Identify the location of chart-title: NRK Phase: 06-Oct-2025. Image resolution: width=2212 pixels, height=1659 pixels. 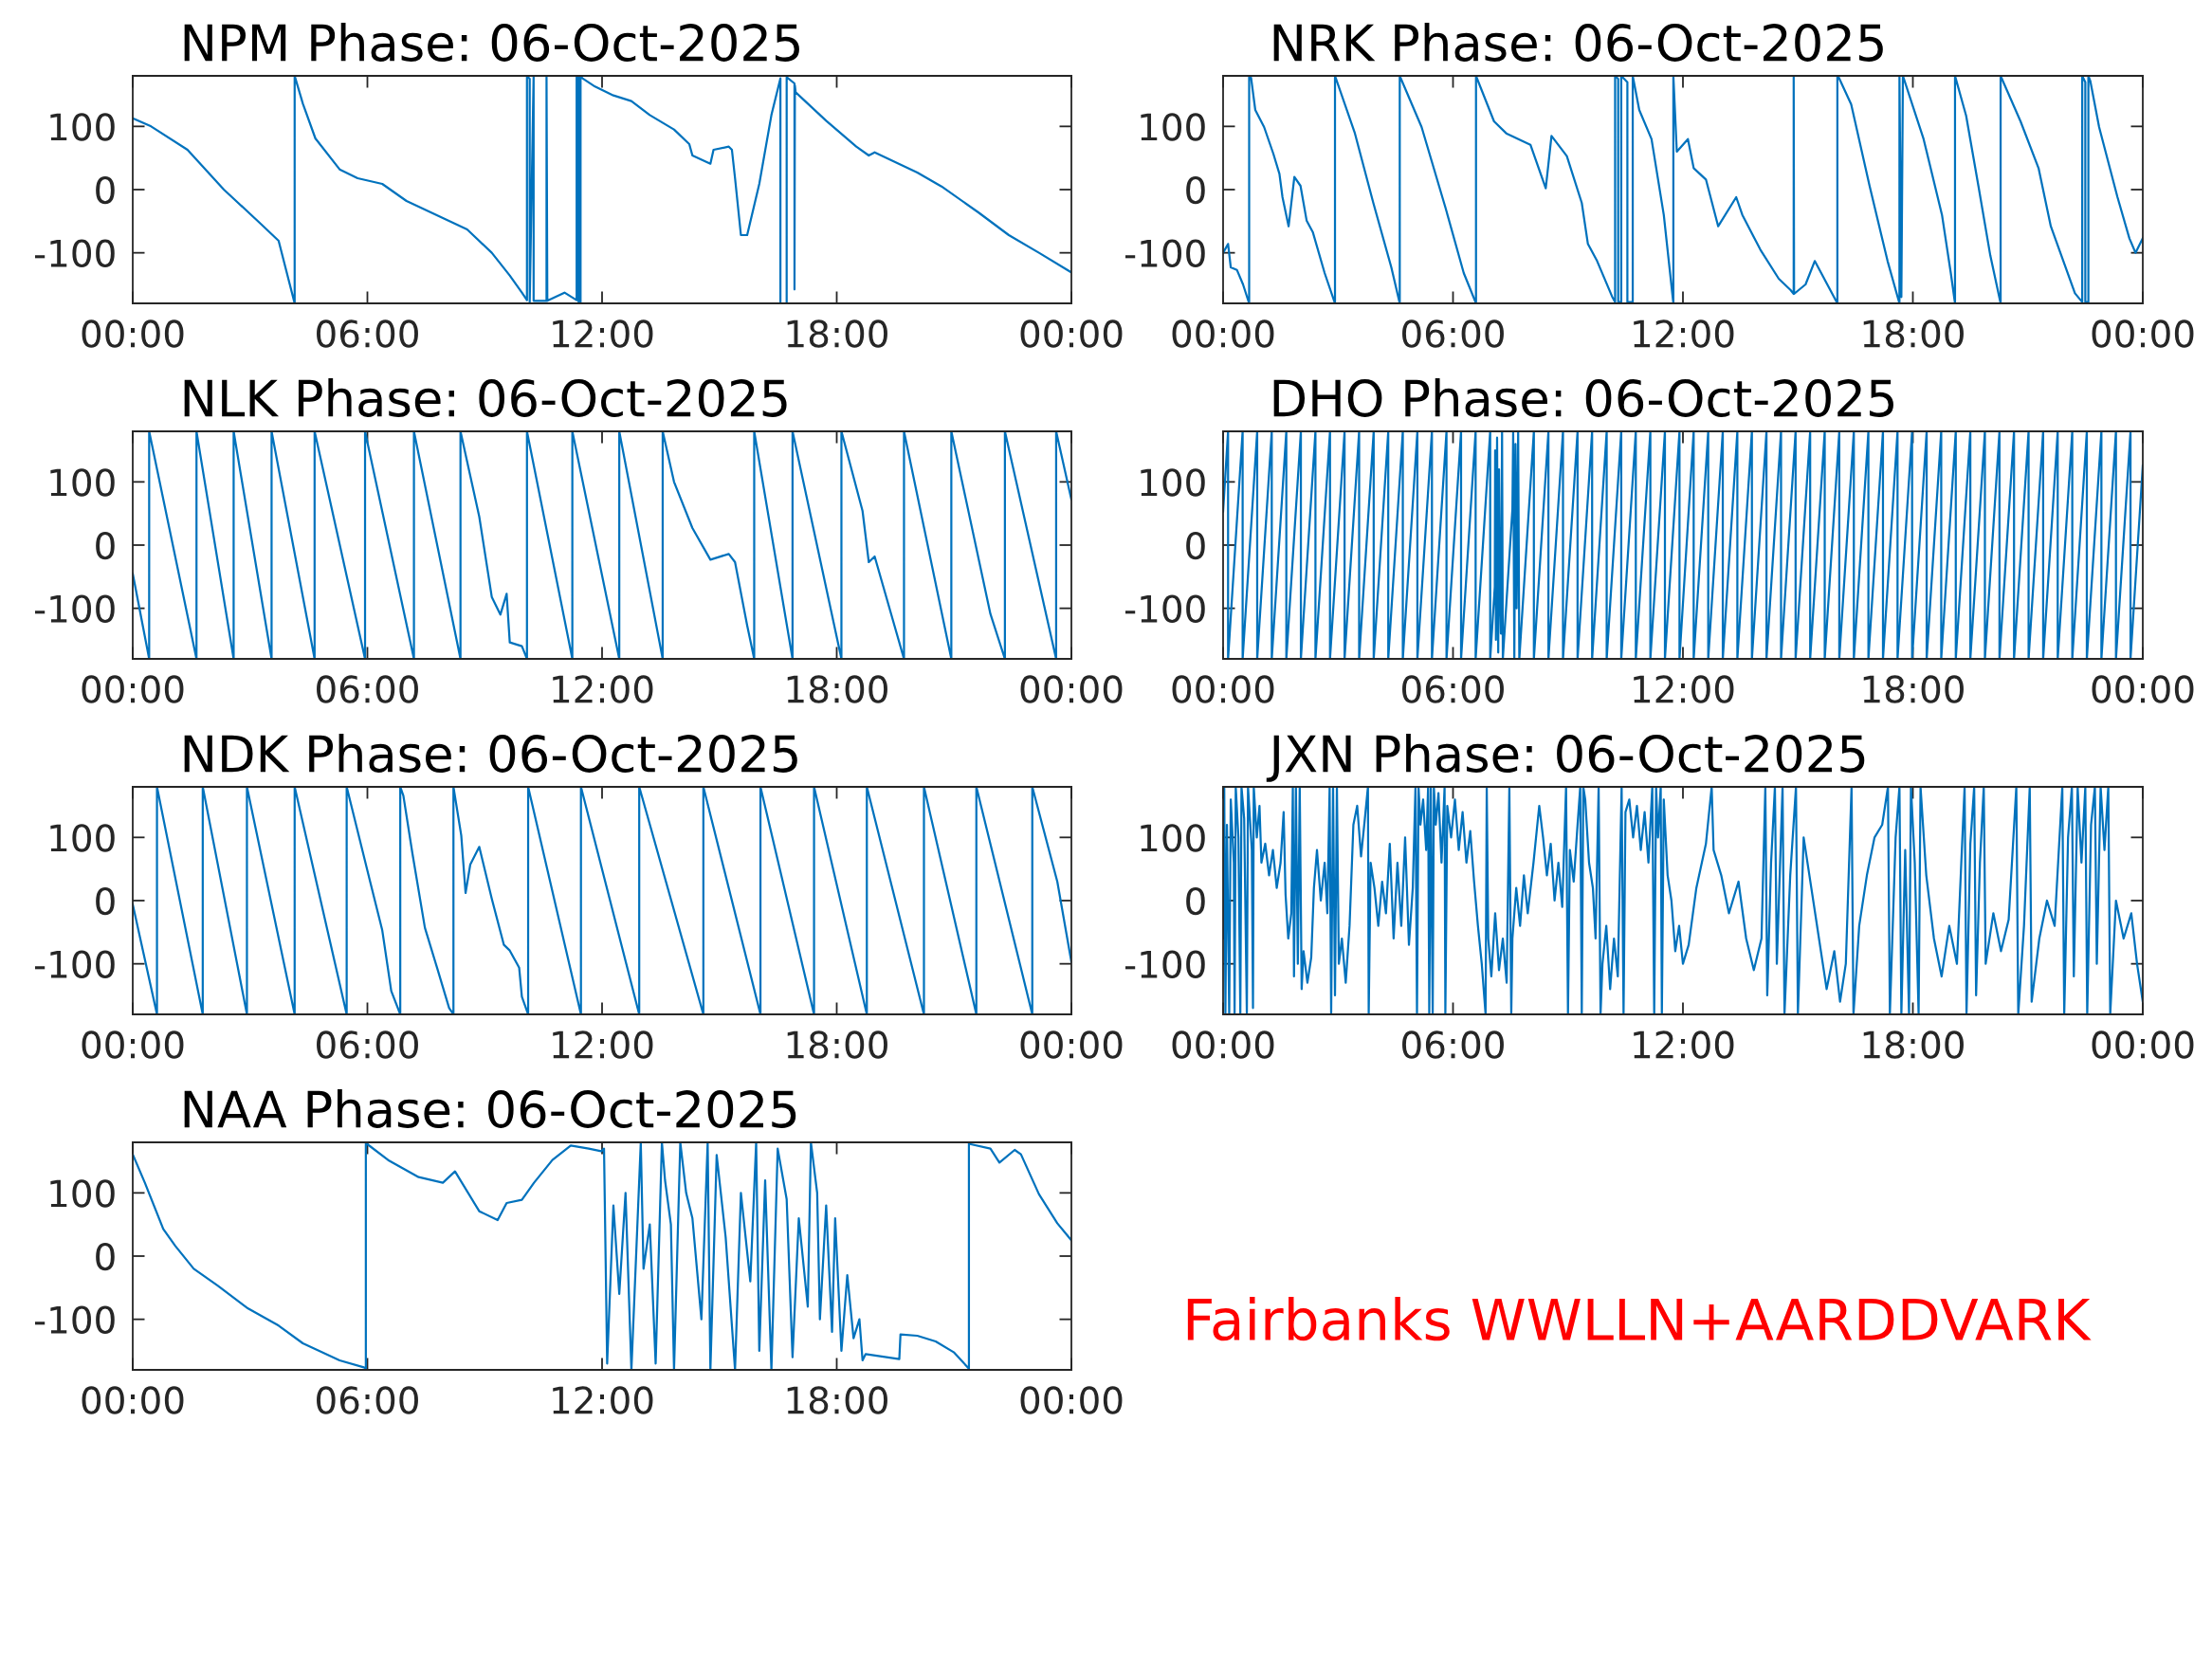
(1578, 42).